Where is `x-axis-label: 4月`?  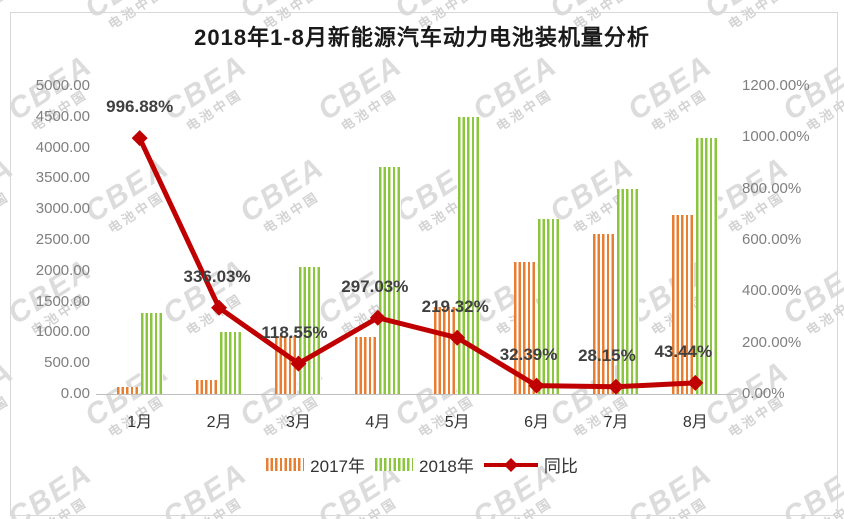 x-axis-label: 4月 is located at coordinates (378, 422).